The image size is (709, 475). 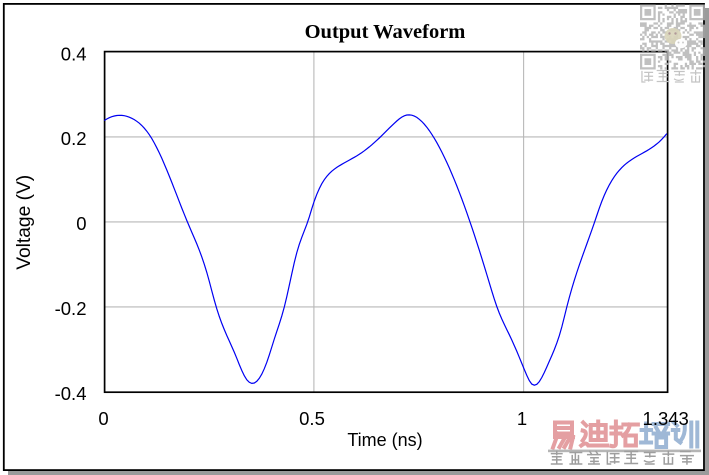 I want to click on svg-text: 0.5, so click(x=312, y=418).